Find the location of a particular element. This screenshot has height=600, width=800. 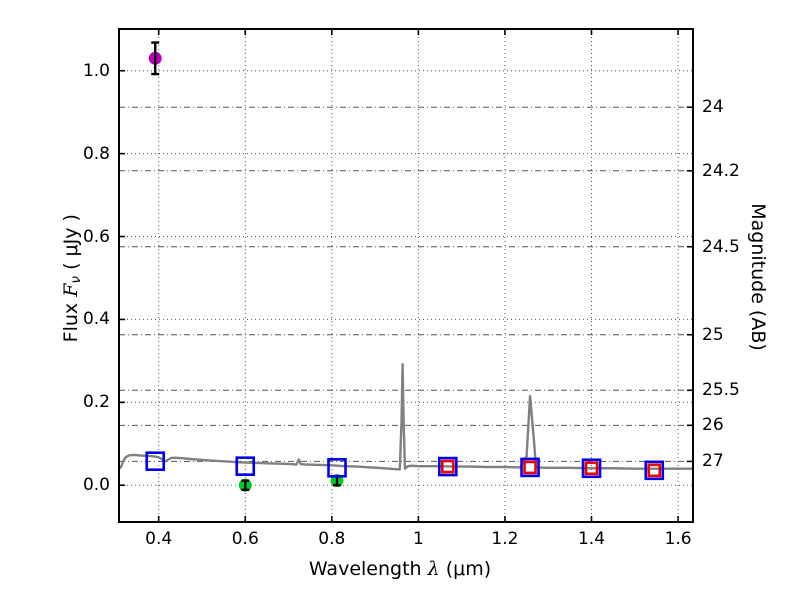

xtick-label-3: 1 is located at coordinates (418, 539).